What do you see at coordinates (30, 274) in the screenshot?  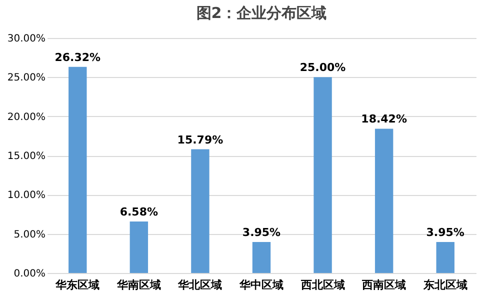 I see `y-tick-label: 0.00%` at bounding box center [30, 274].